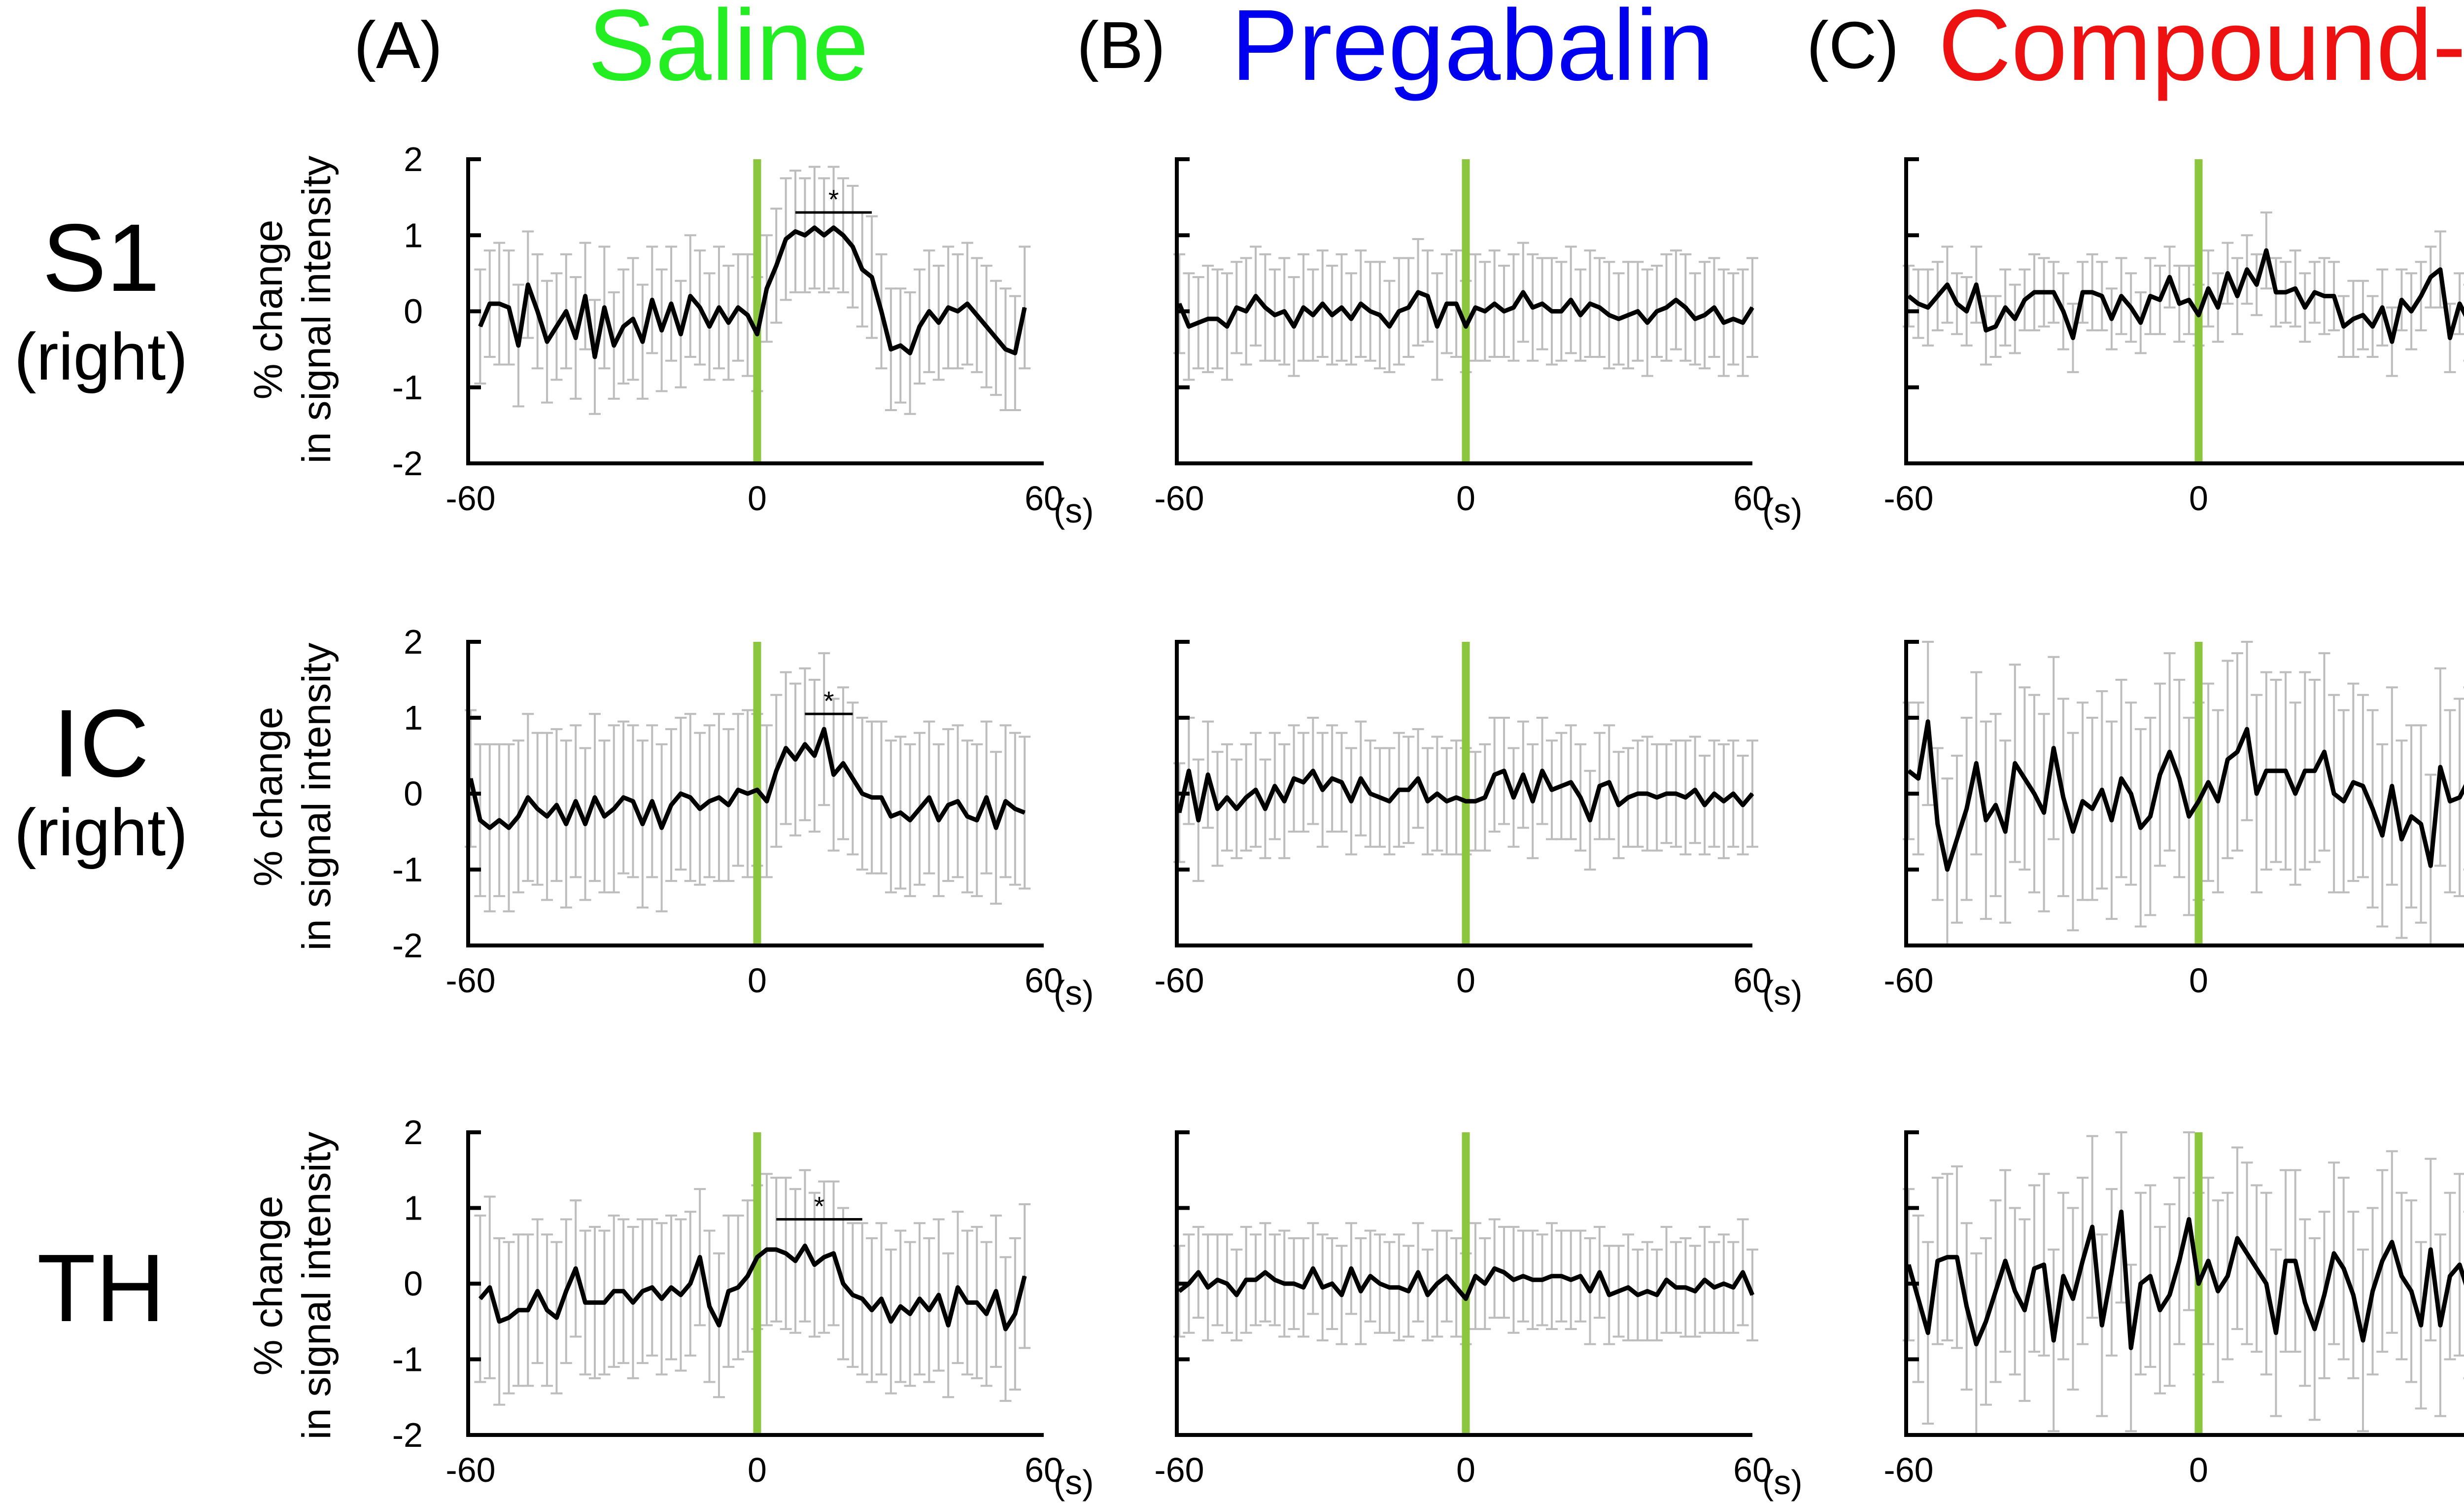  I want to click on x-tick-label: -60, so click(1179, 1470).